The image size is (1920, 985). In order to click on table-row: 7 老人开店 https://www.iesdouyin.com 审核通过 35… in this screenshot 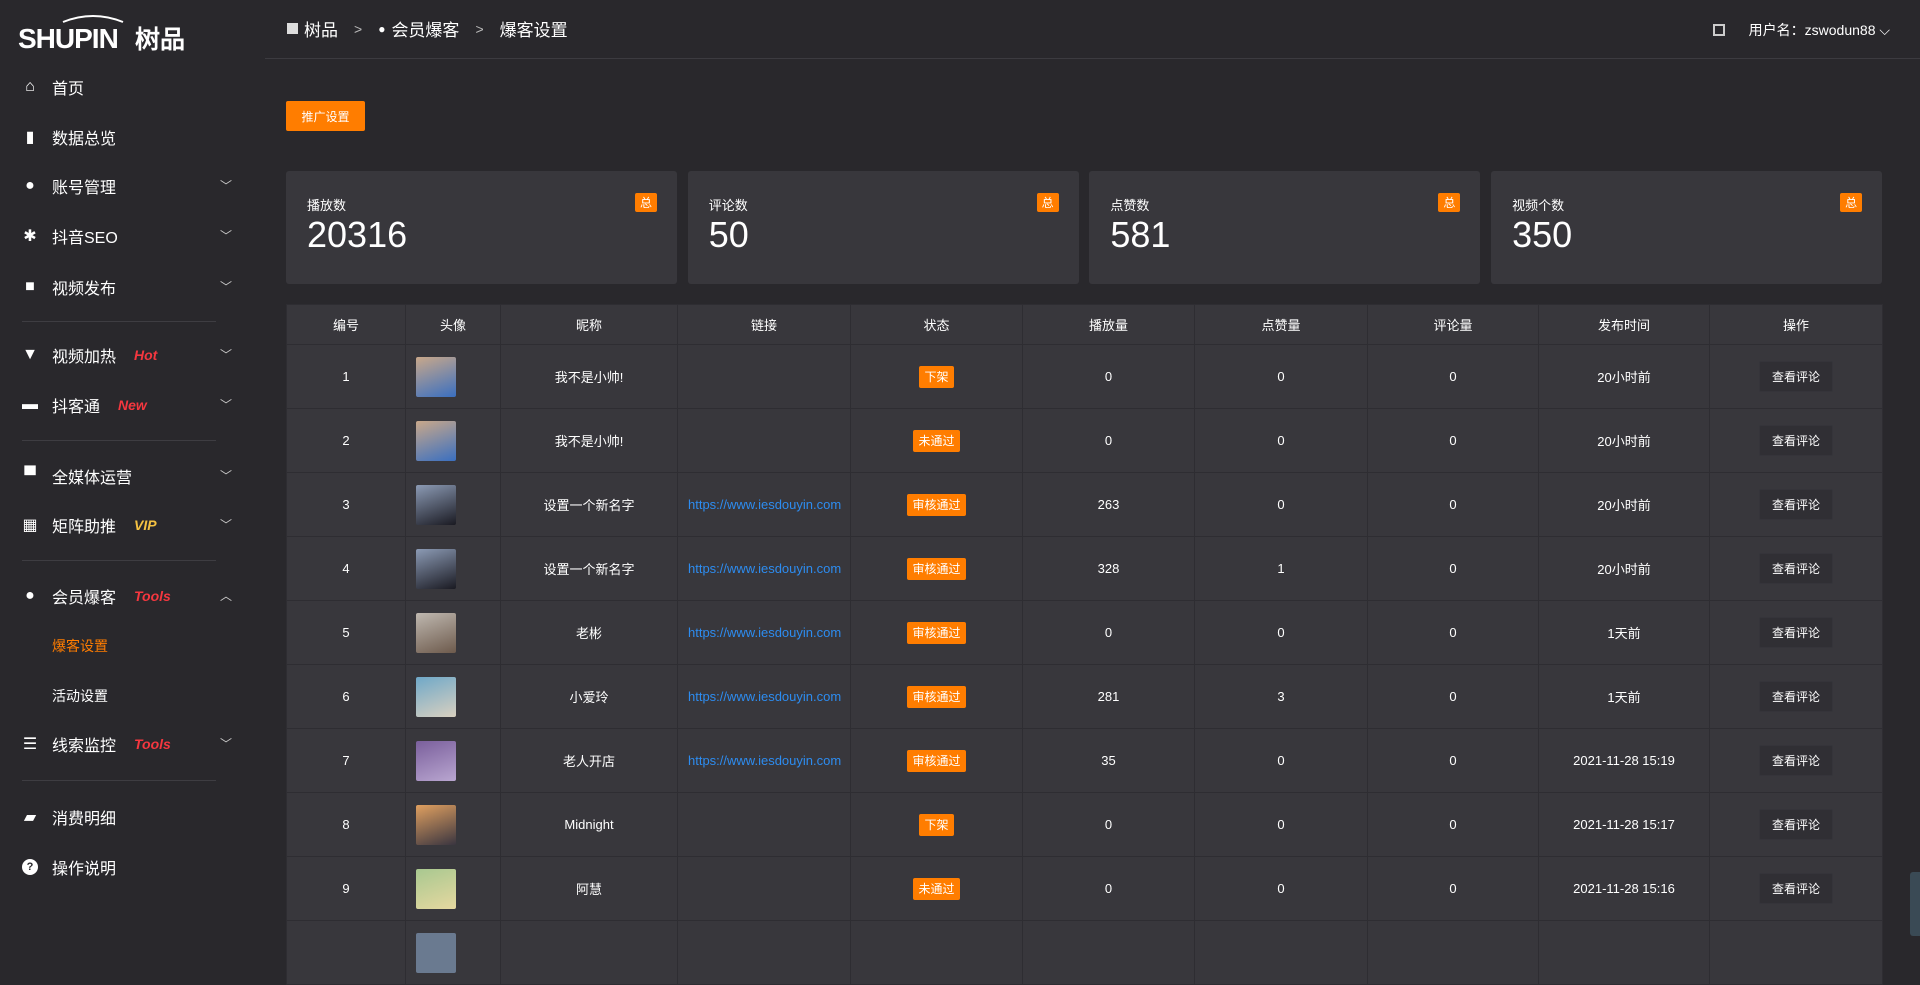, I will do `click(1084, 760)`.